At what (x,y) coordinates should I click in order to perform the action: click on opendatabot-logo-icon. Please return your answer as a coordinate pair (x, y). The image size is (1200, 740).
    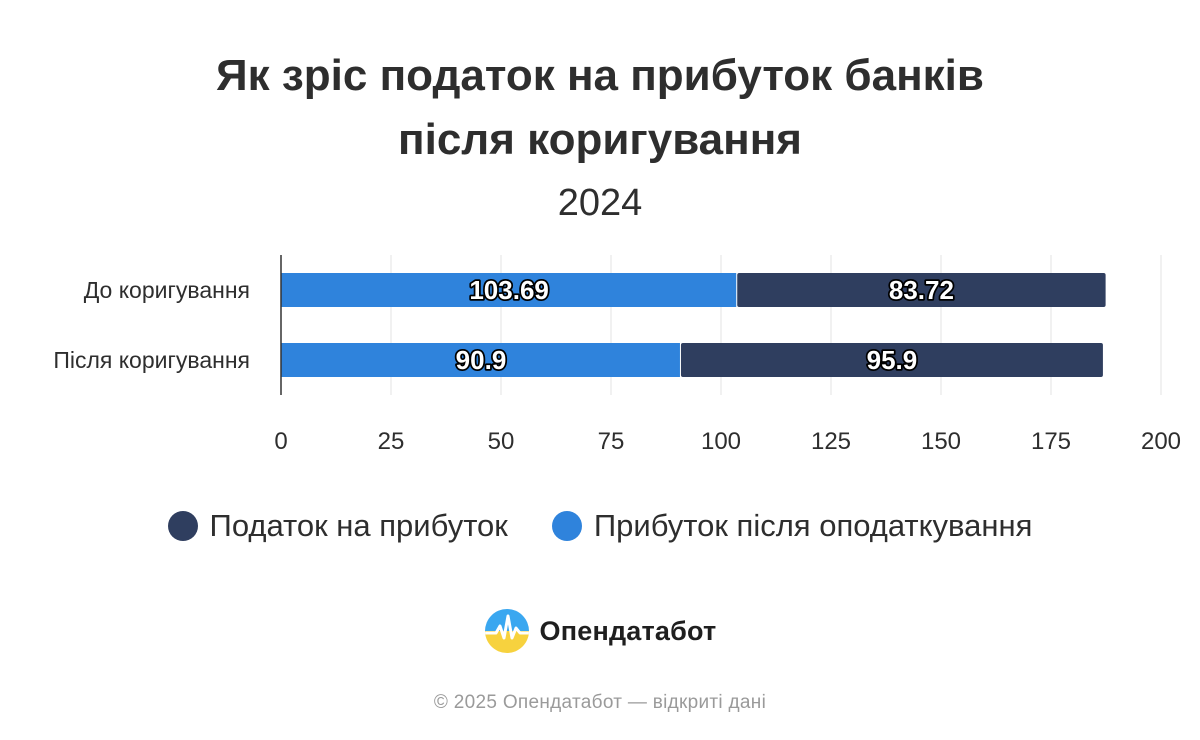
    Looking at the image, I should click on (506, 631).